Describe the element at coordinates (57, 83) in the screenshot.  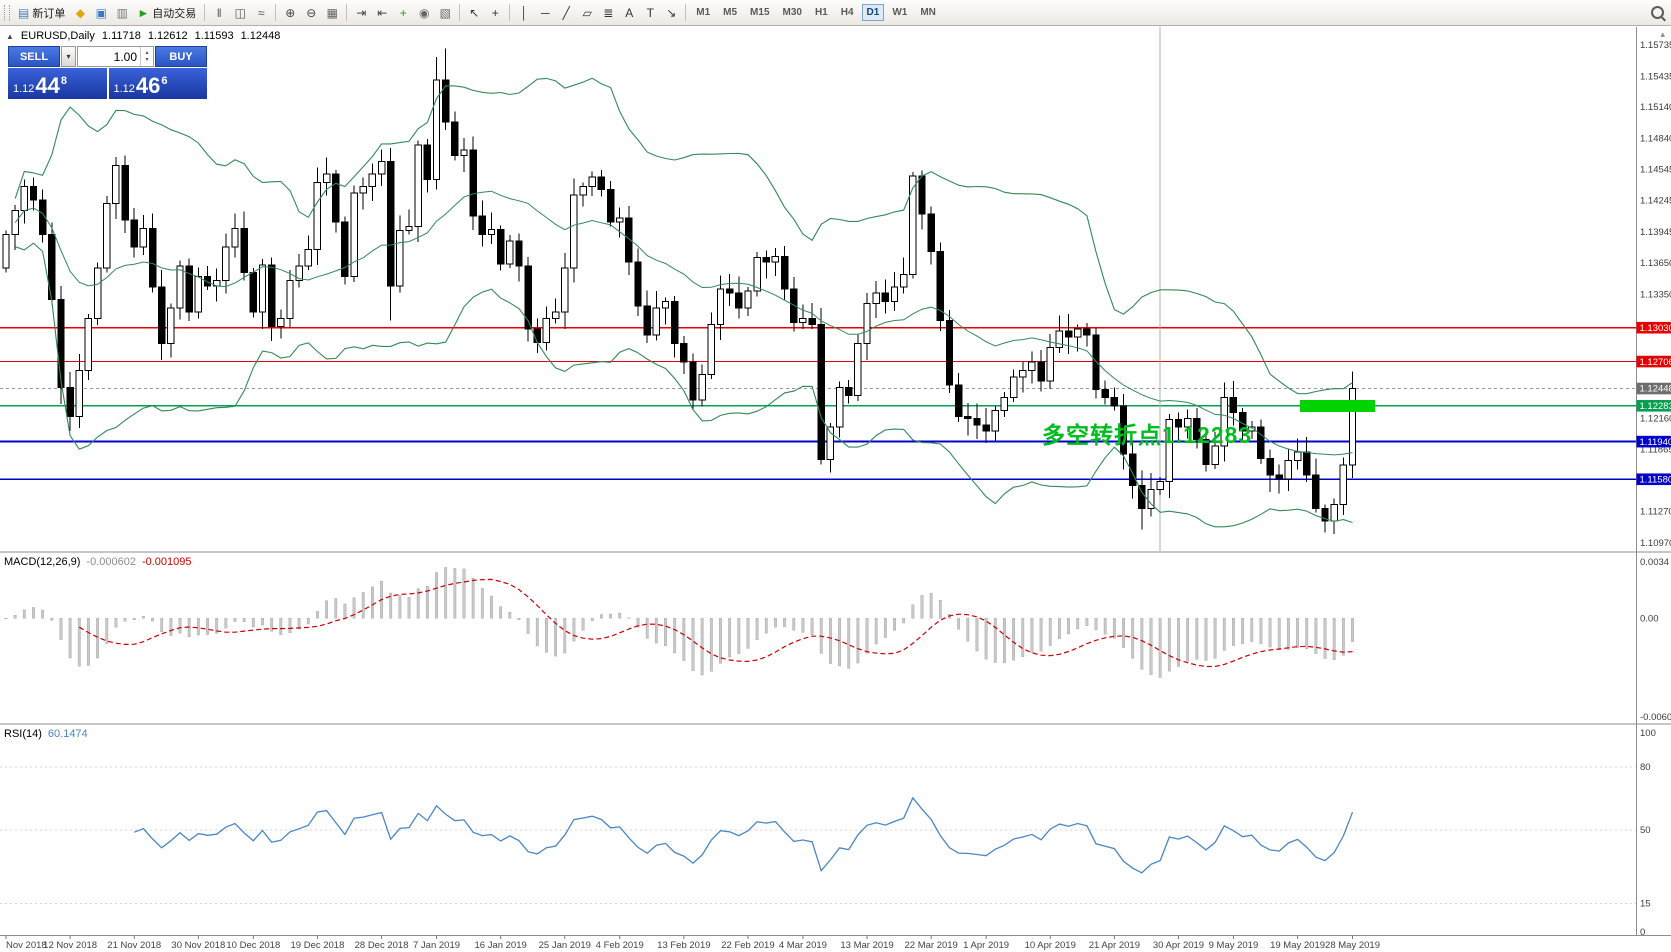
I see `sell-price-button: 1.12 44 8` at that location.